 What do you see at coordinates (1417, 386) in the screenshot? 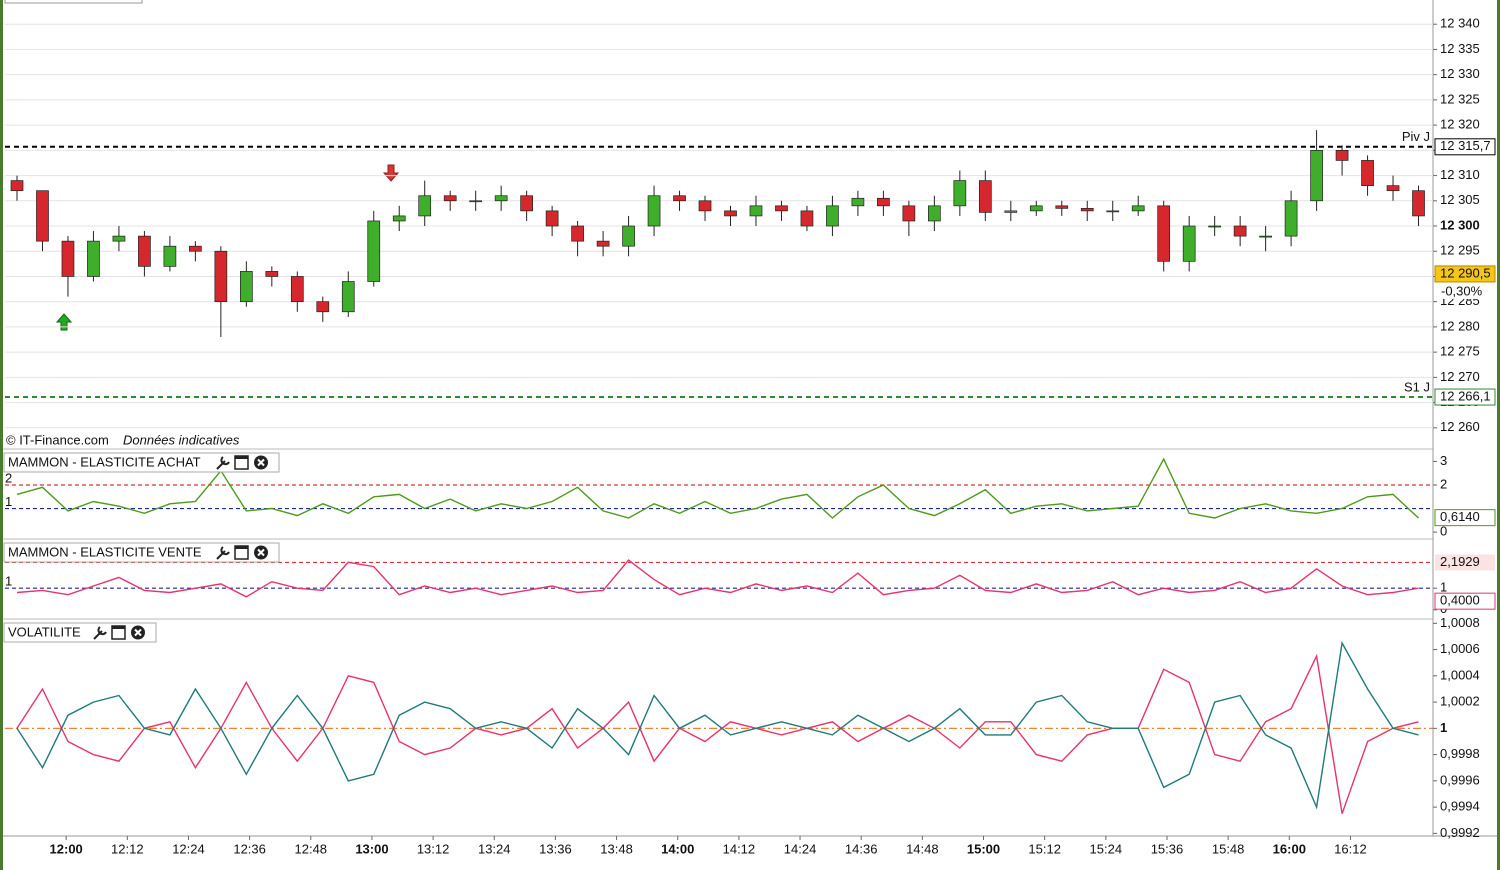
I see `level-name: S1 J` at bounding box center [1417, 386].